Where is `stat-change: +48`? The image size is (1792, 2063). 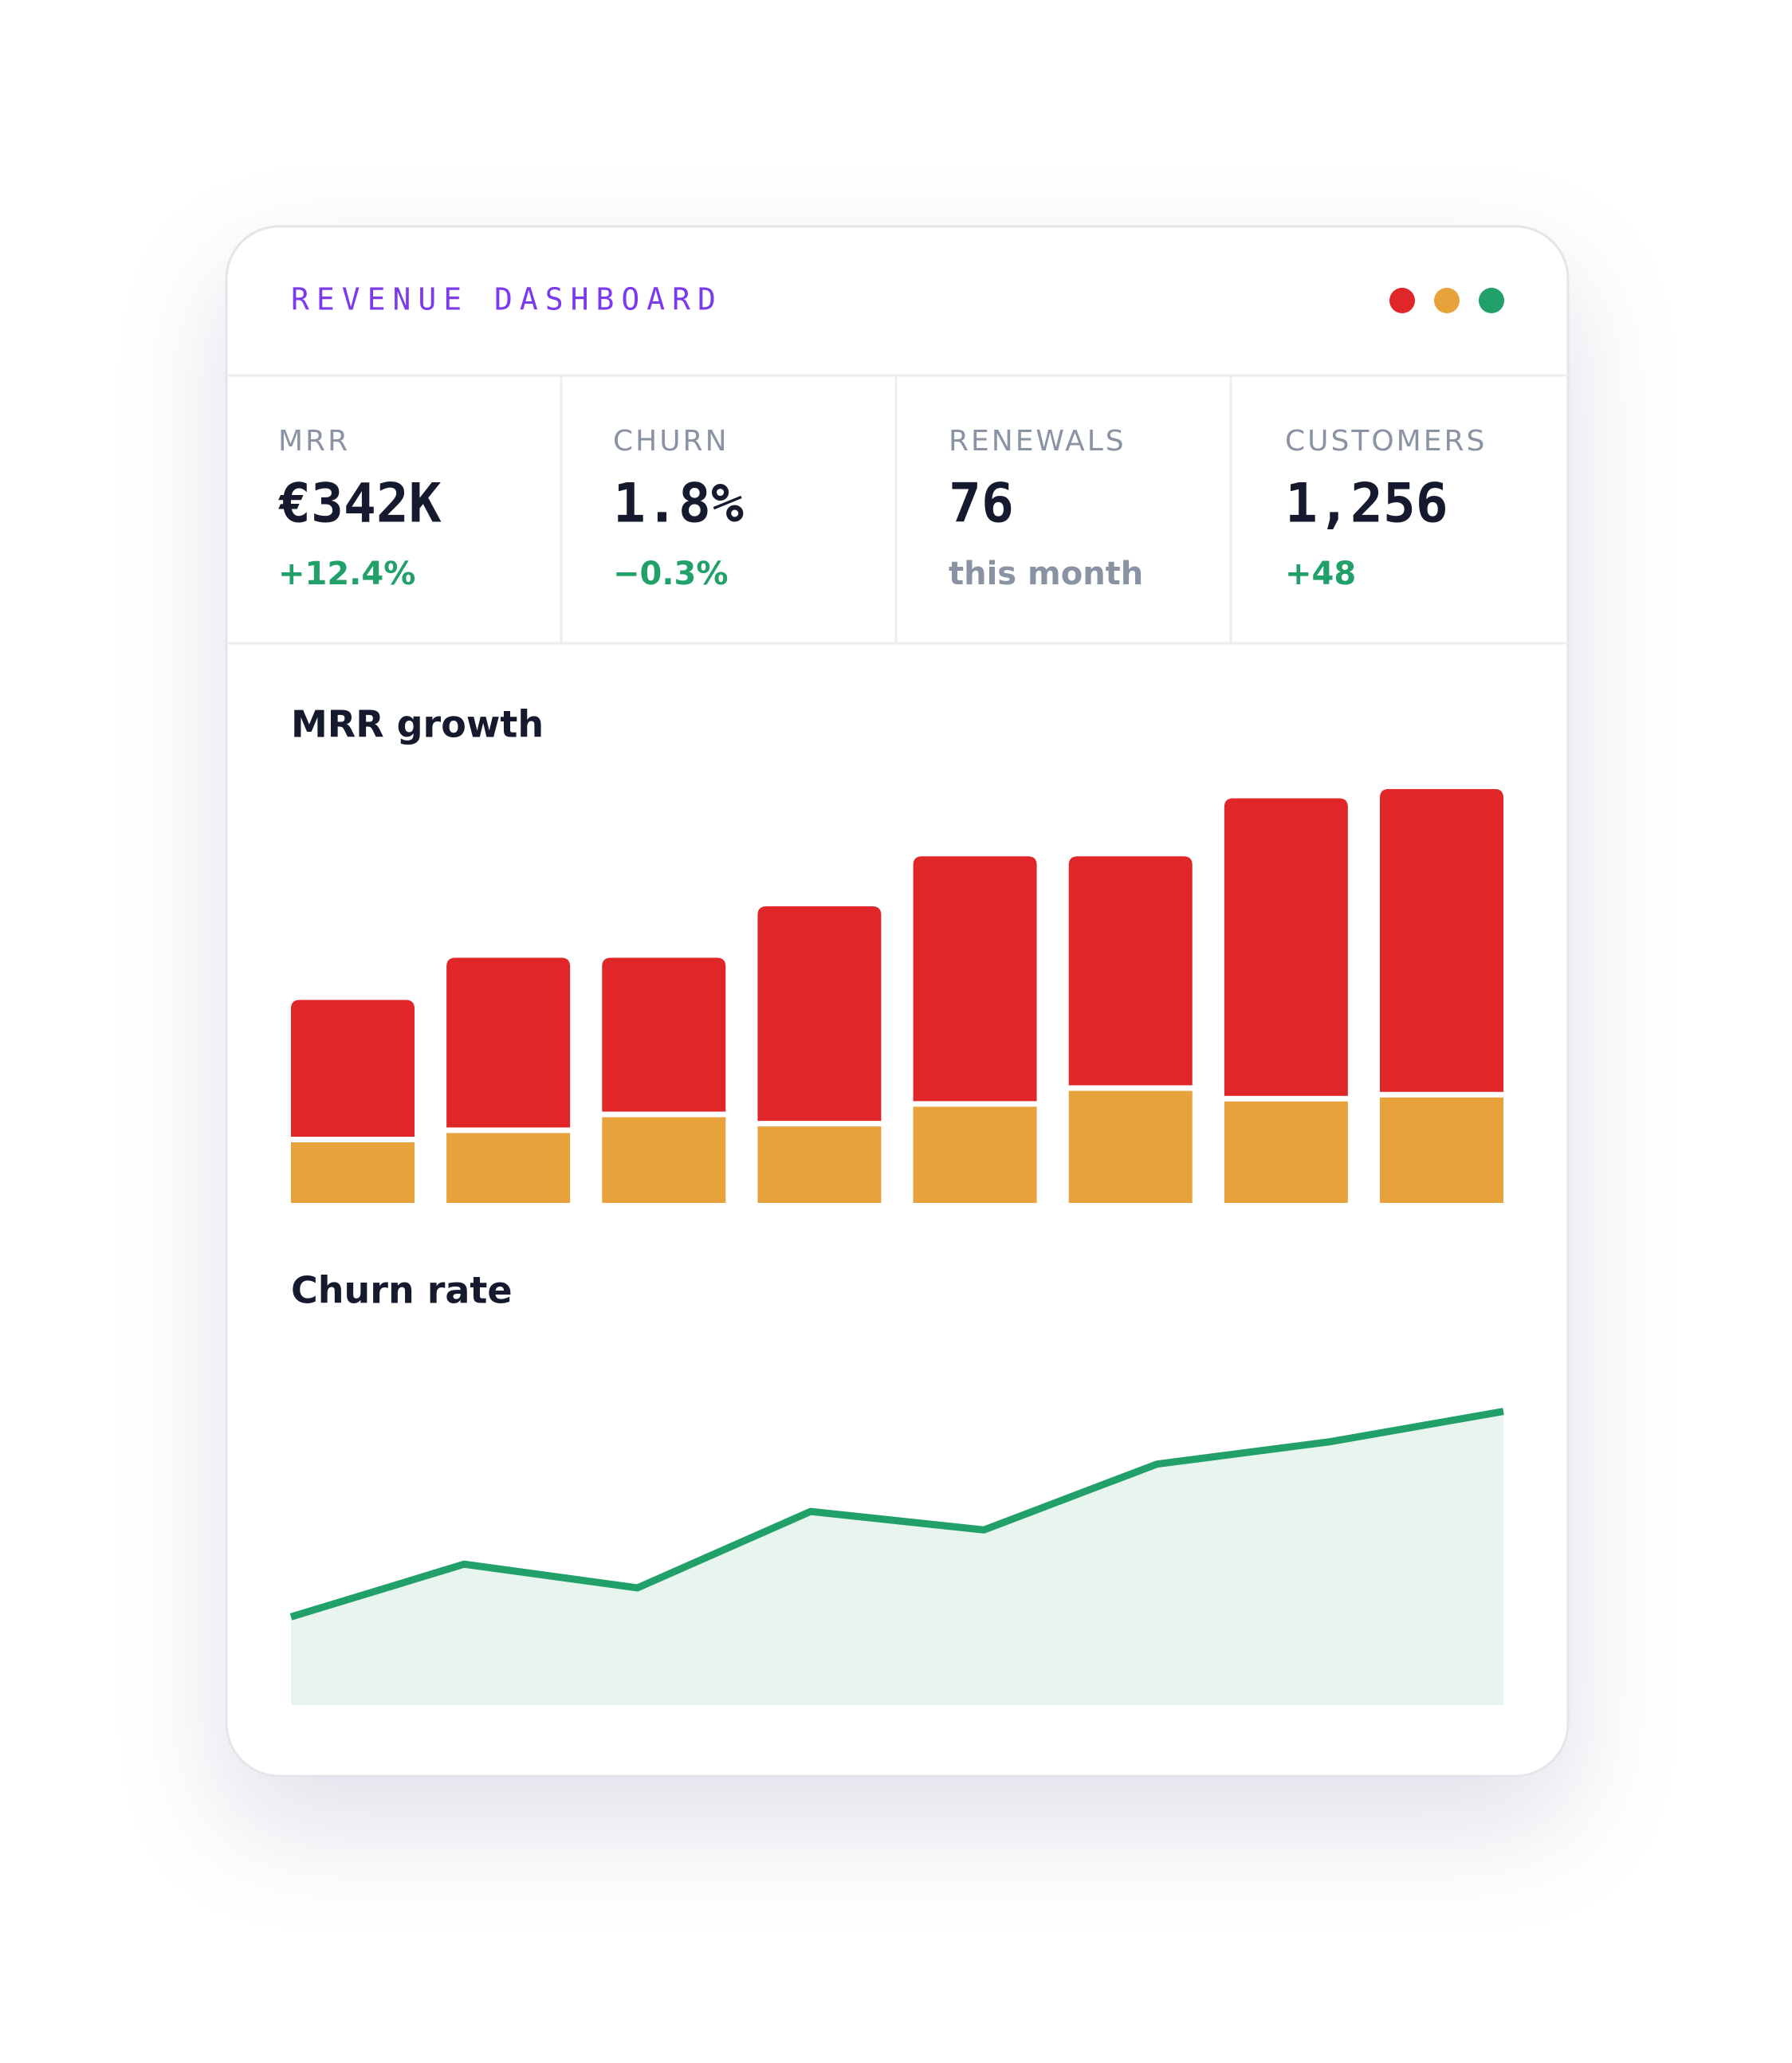
stat-change: +48 is located at coordinates (1320, 574).